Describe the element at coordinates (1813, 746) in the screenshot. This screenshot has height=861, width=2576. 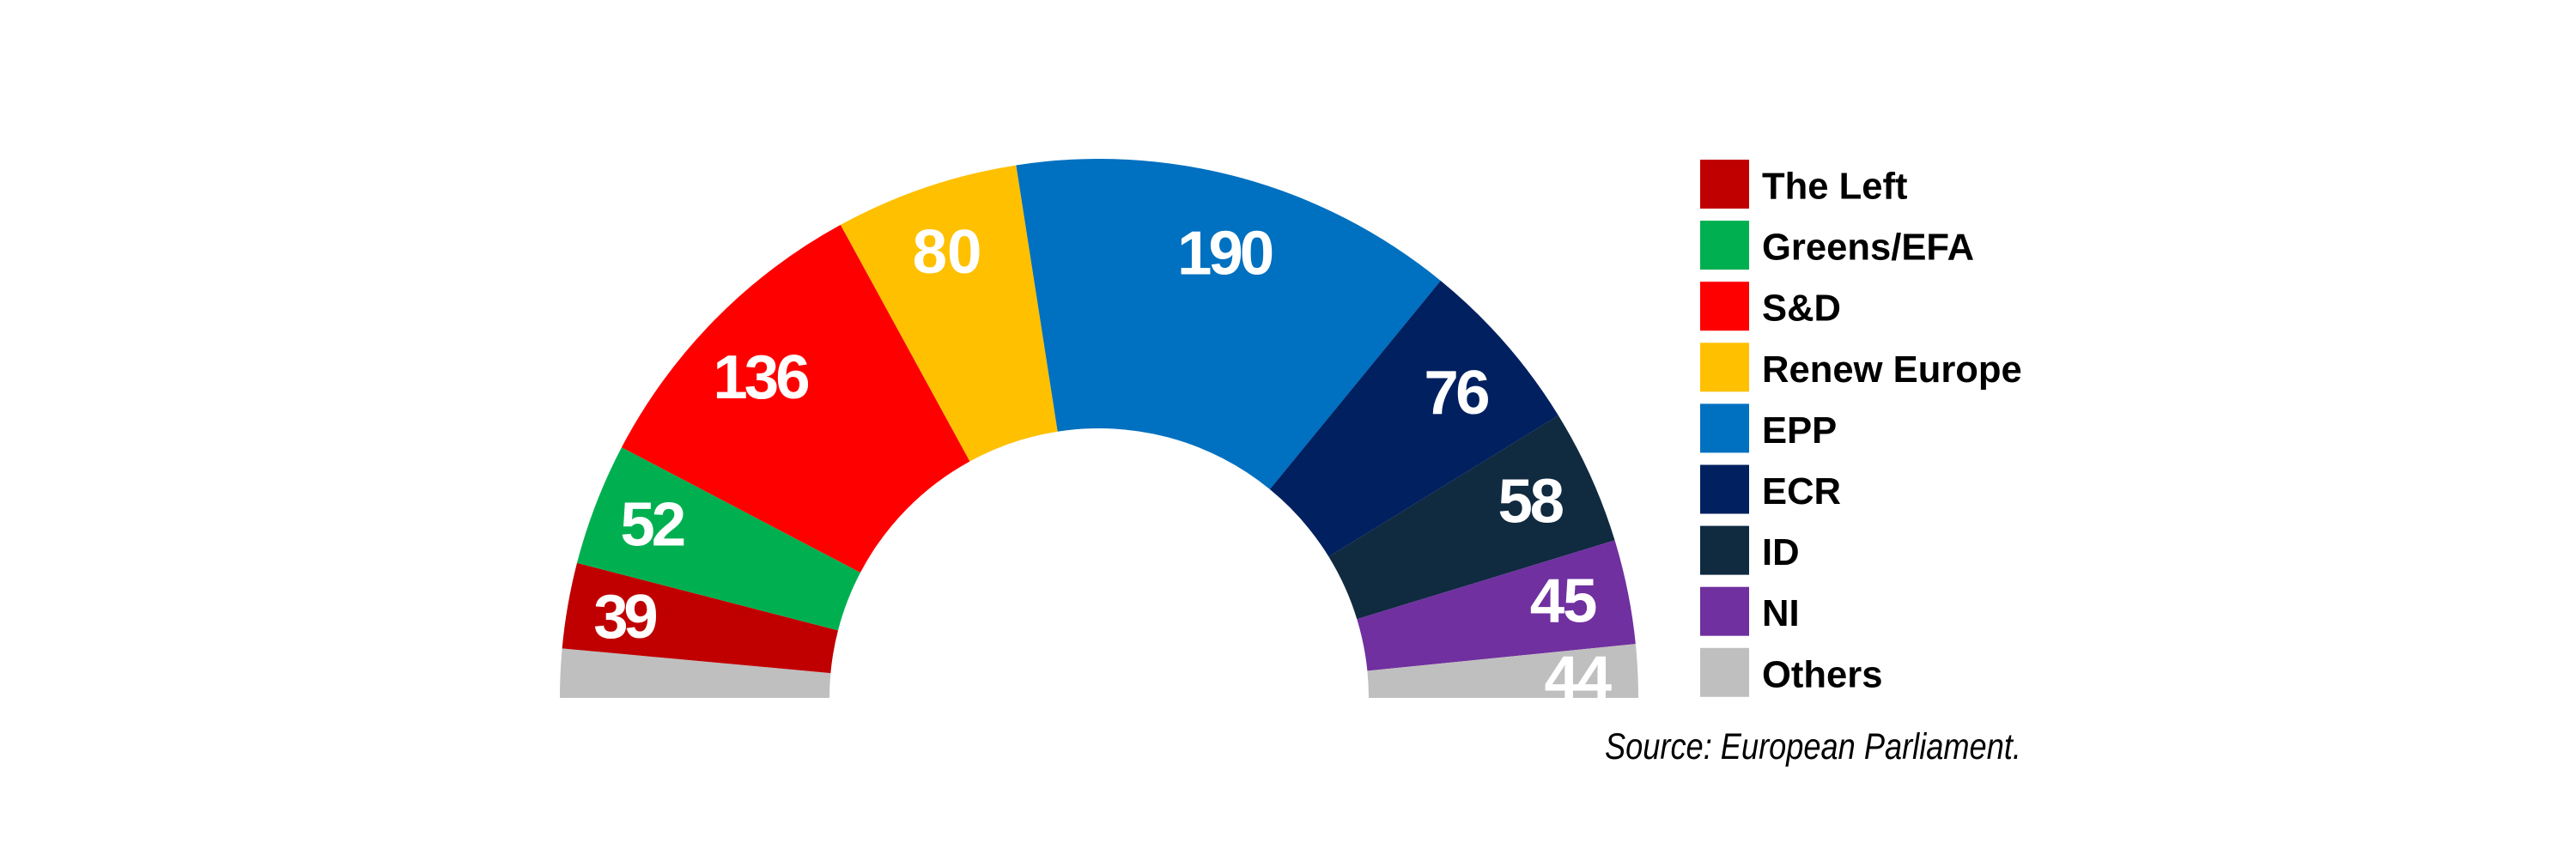
I see `svg-text: Source: European Parliament.` at that location.